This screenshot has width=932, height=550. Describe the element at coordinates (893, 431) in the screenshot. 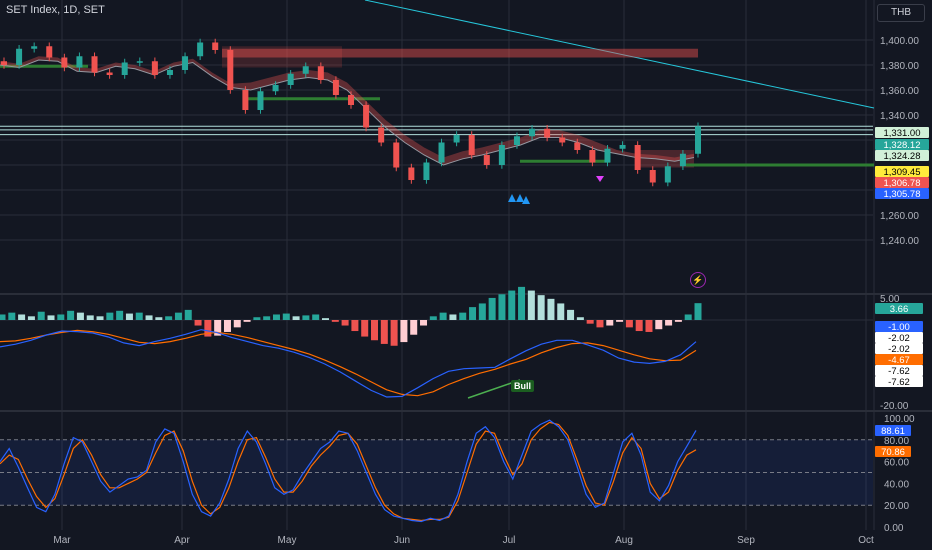

I see `stoch-value-label: 88.61` at that location.